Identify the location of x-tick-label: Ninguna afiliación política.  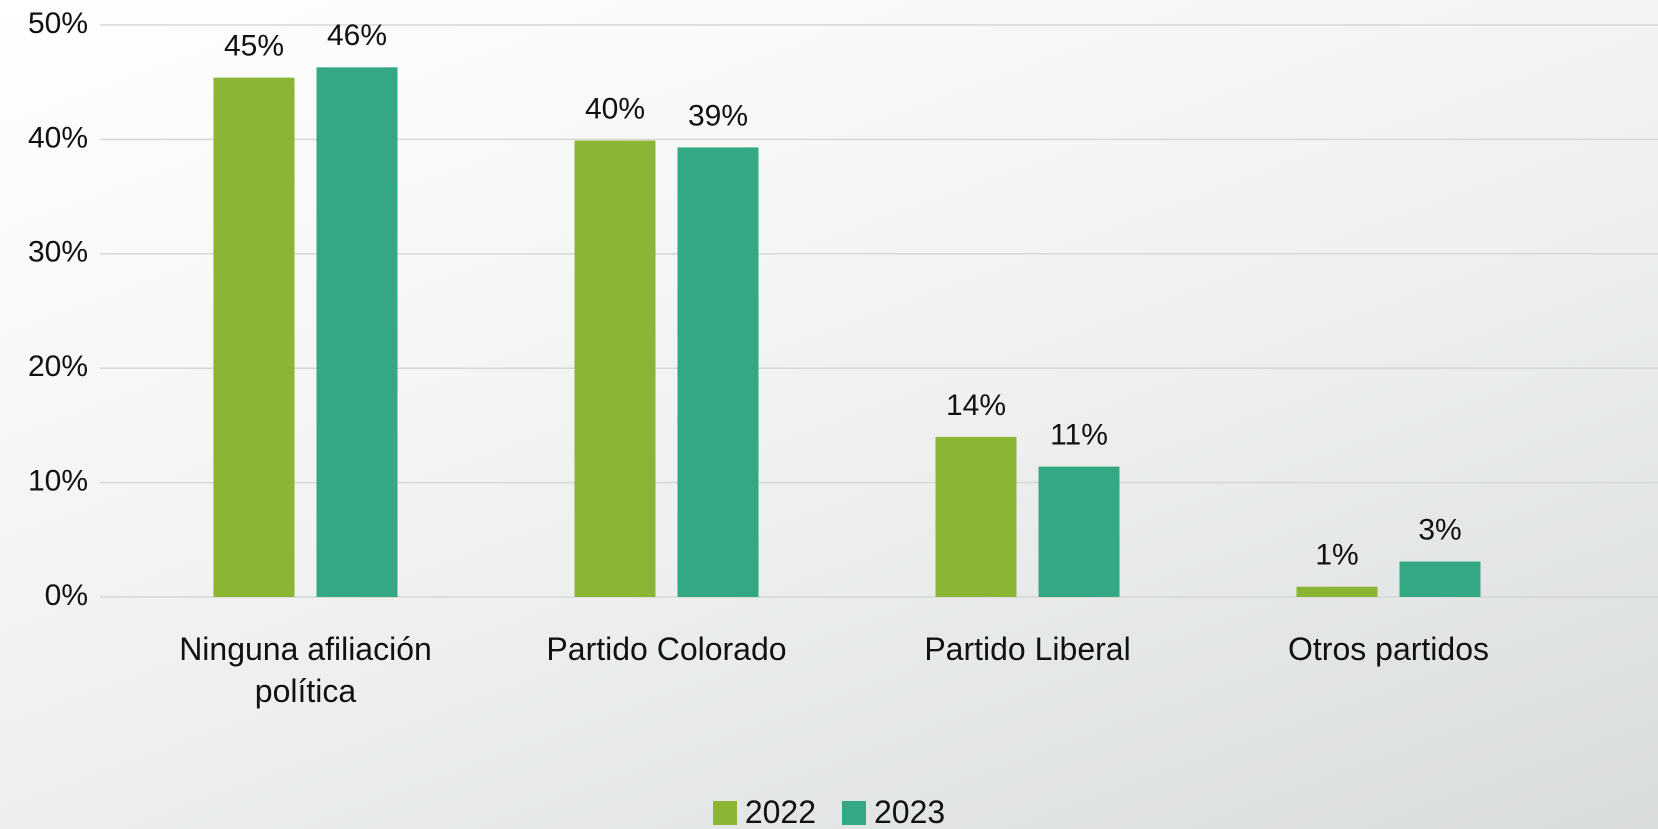
(305, 670).